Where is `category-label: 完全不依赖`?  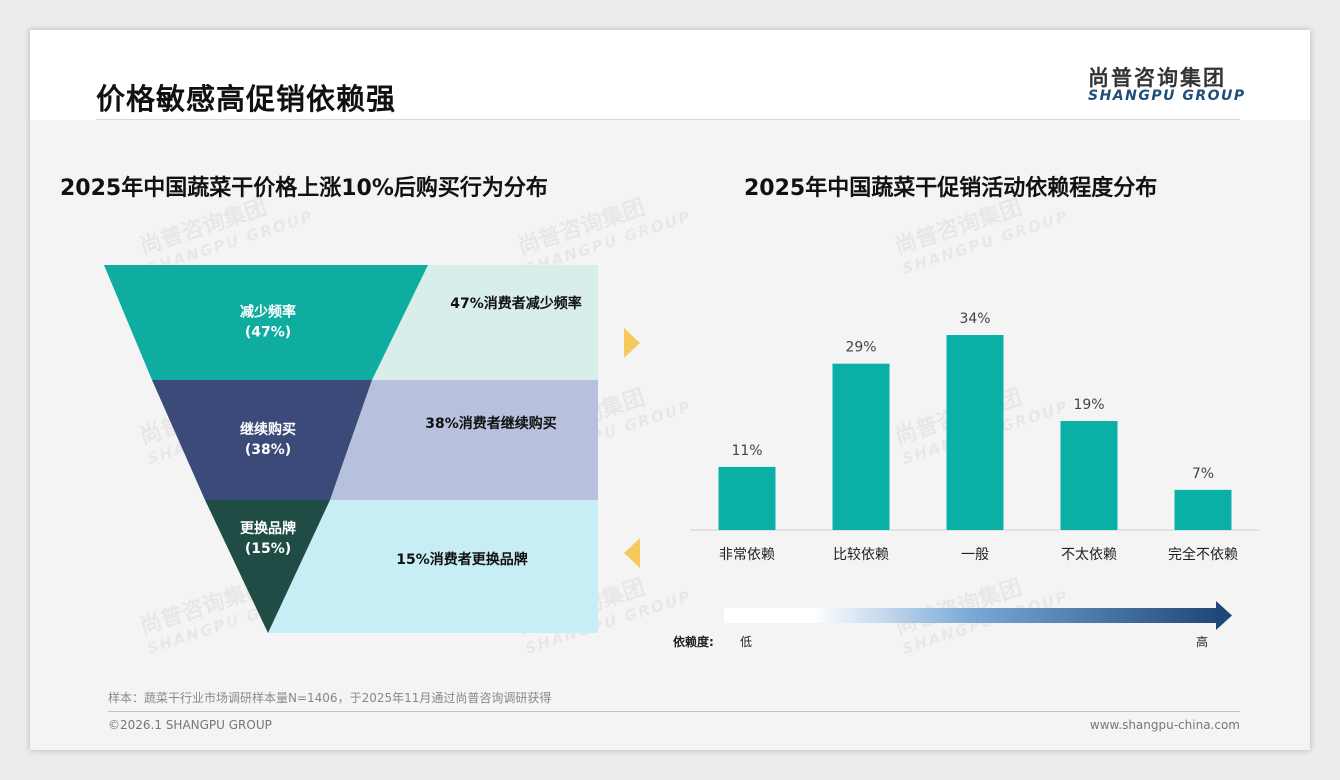 category-label: 完全不依赖 is located at coordinates (1203, 554).